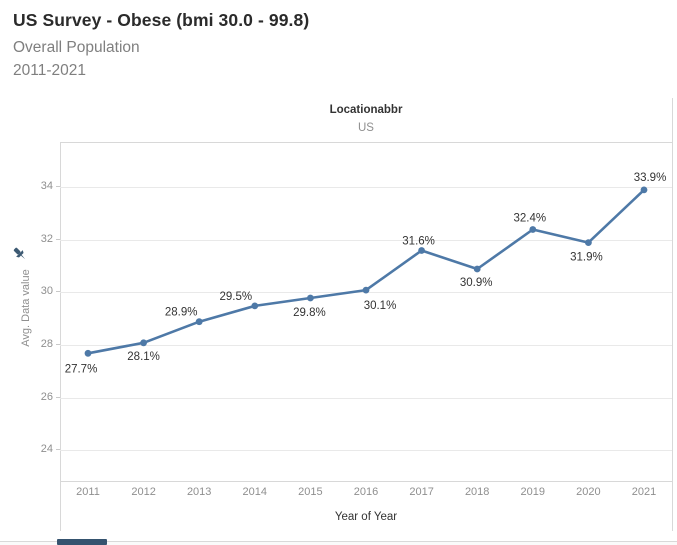  I want to click on data-point-2019, so click(533, 229).